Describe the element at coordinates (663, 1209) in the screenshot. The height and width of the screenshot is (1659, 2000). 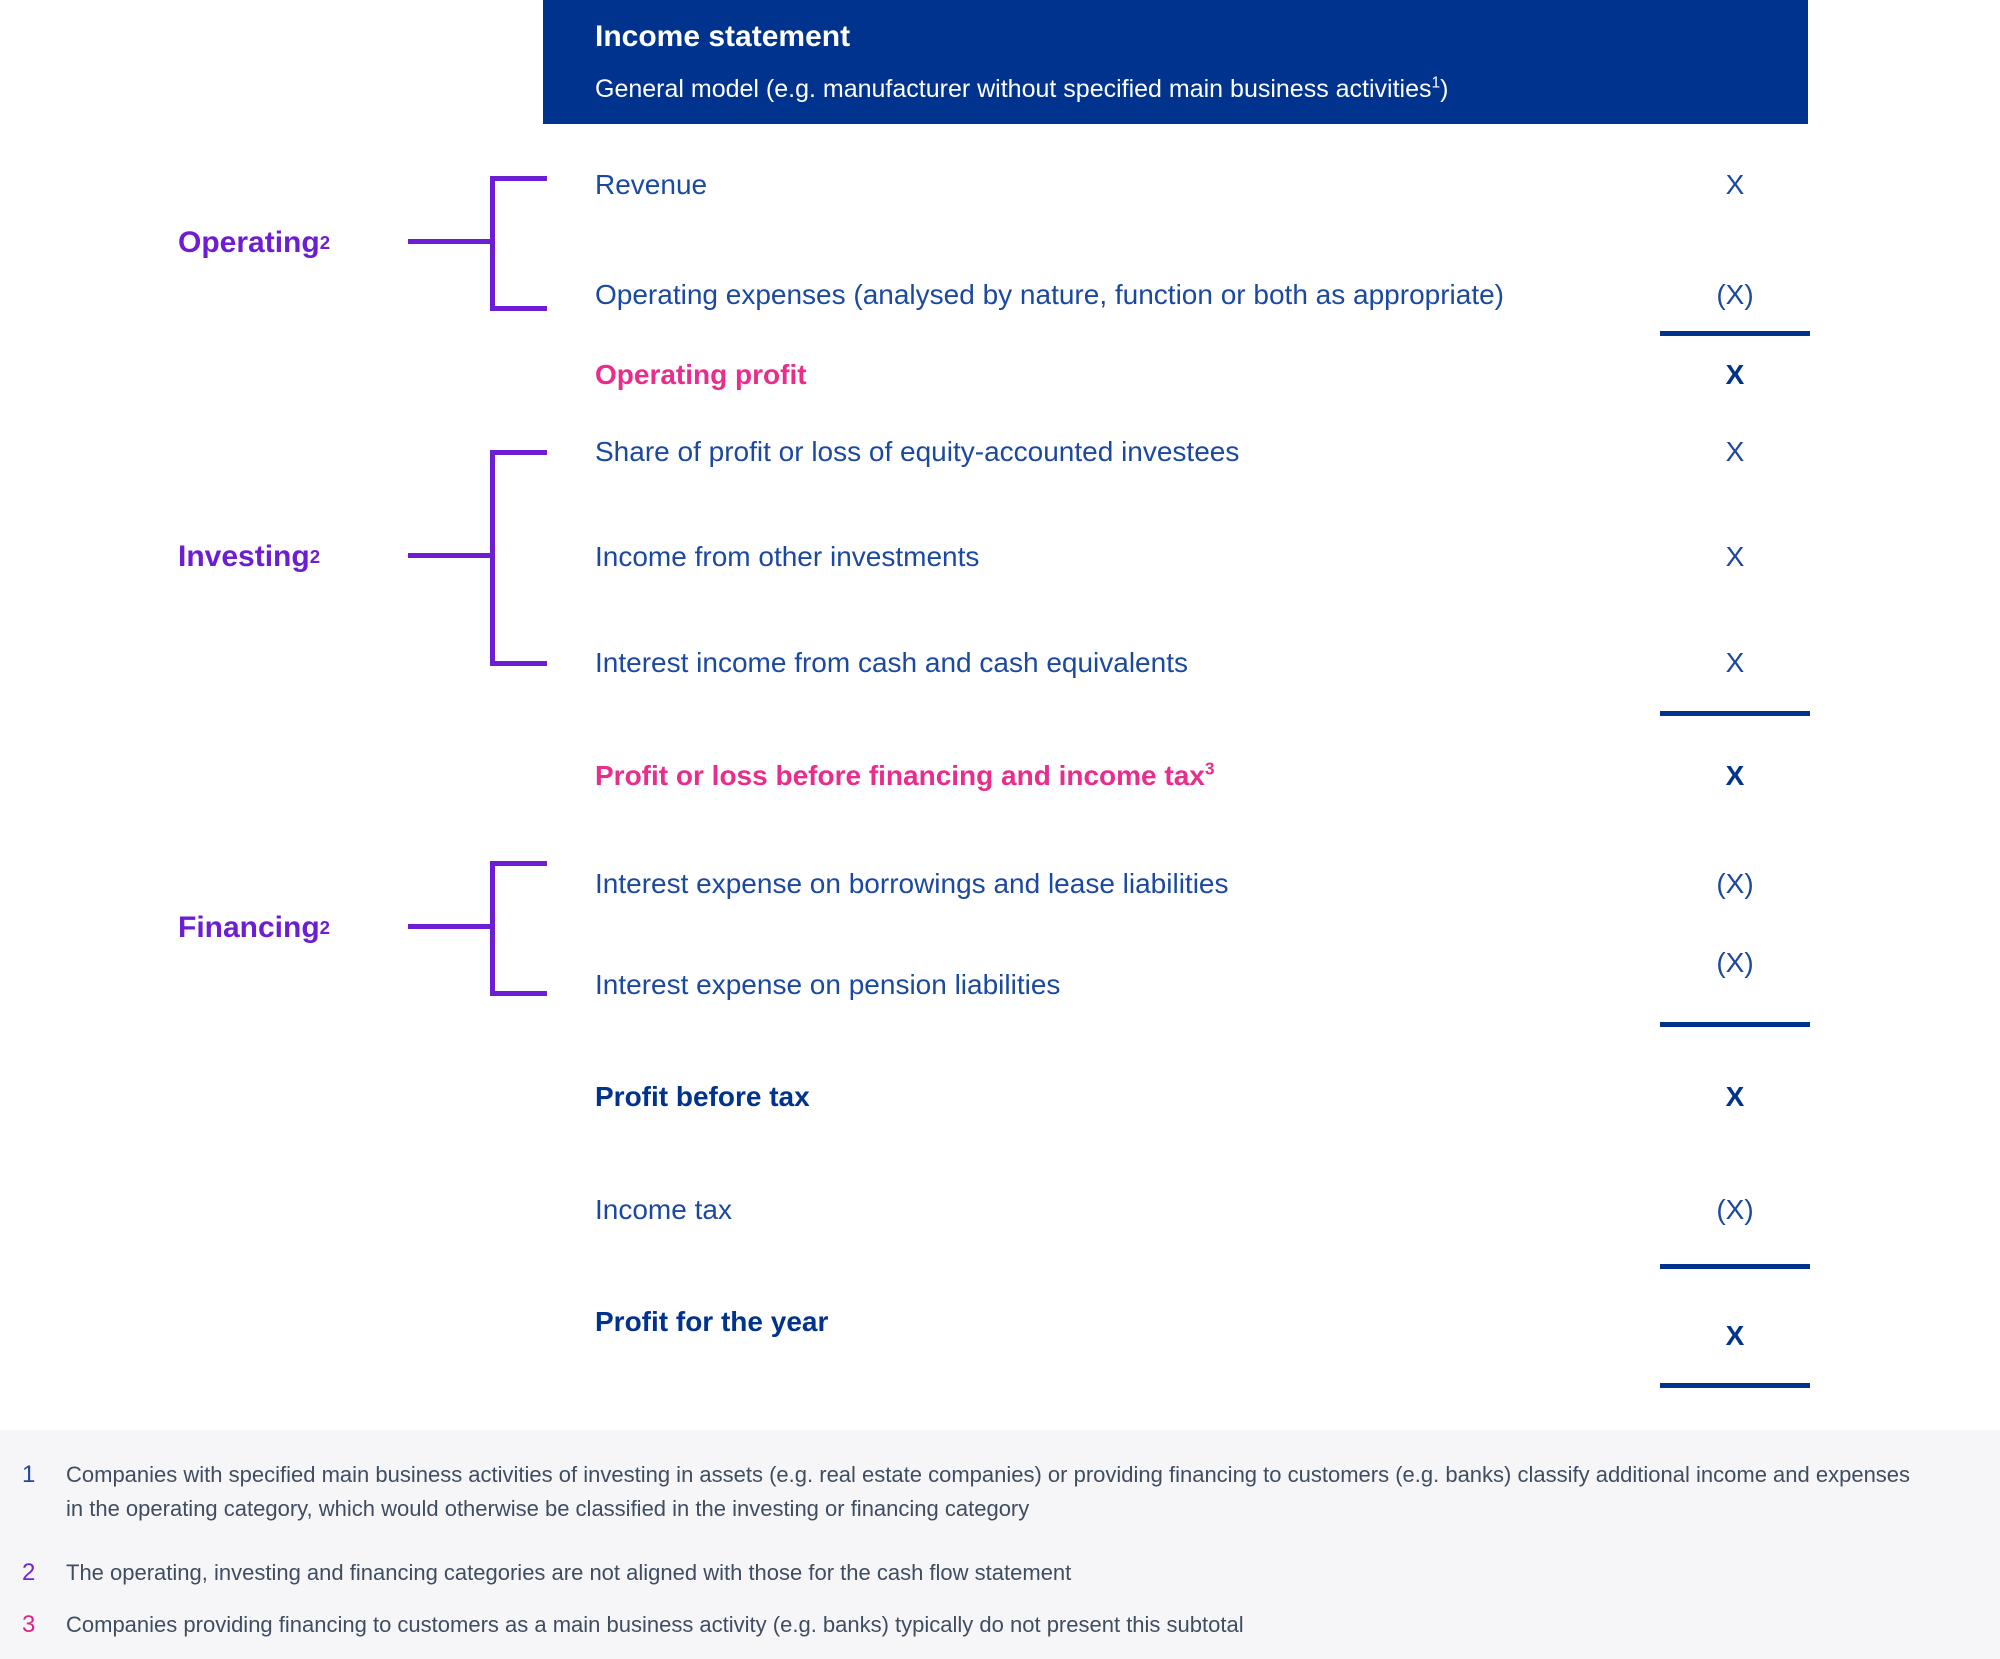
I see `row-label: Income tax` at that location.